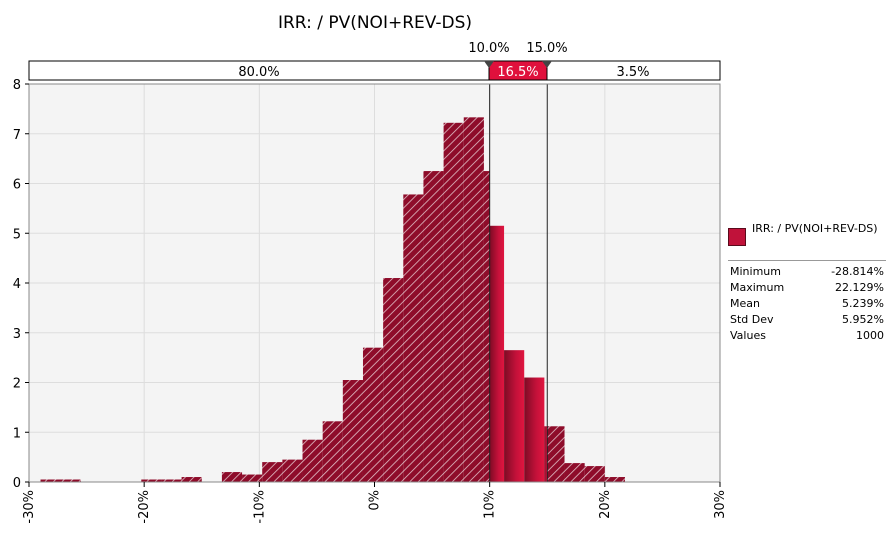 This screenshot has height=542, width=895. What do you see at coordinates (17, 483) in the screenshot?
I see `y-tick-label: 0` at bounding box center [17, 483].